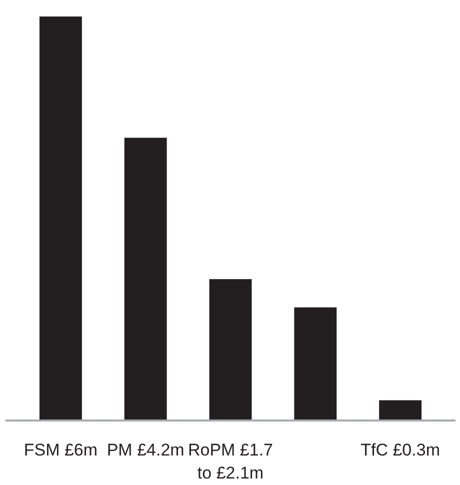 The image size is (460, 485). What do you see at coordinates (61, 450) in the screenshot?
I see `x-tick-label: FSM £6m` at bounding box center [61, 450].